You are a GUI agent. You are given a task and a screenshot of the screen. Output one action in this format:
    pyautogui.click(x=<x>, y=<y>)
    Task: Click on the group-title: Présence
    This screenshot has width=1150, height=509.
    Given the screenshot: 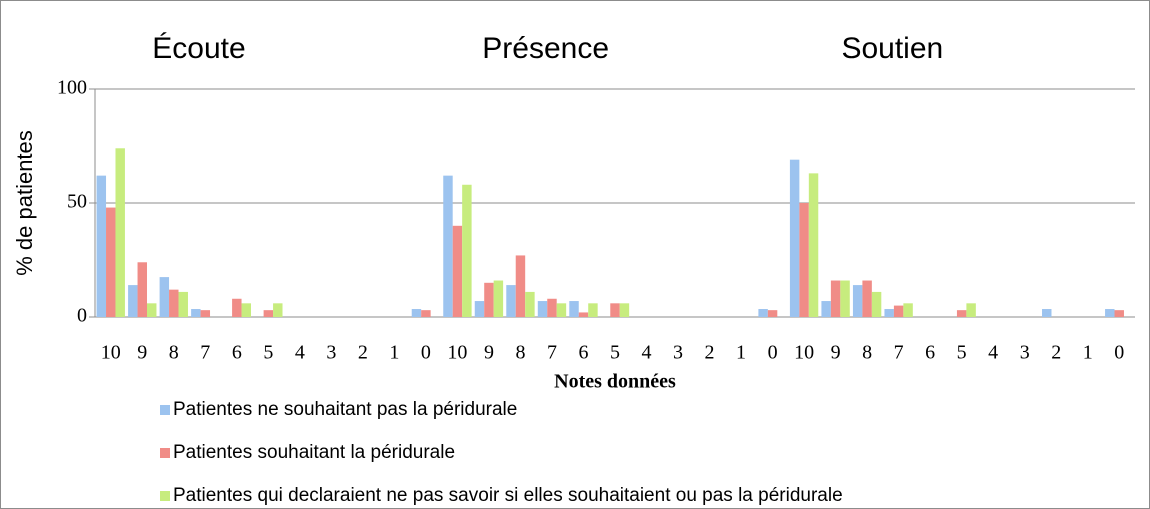 What is the action you would take?
    pyautogui.click(x=545, y=48)
    